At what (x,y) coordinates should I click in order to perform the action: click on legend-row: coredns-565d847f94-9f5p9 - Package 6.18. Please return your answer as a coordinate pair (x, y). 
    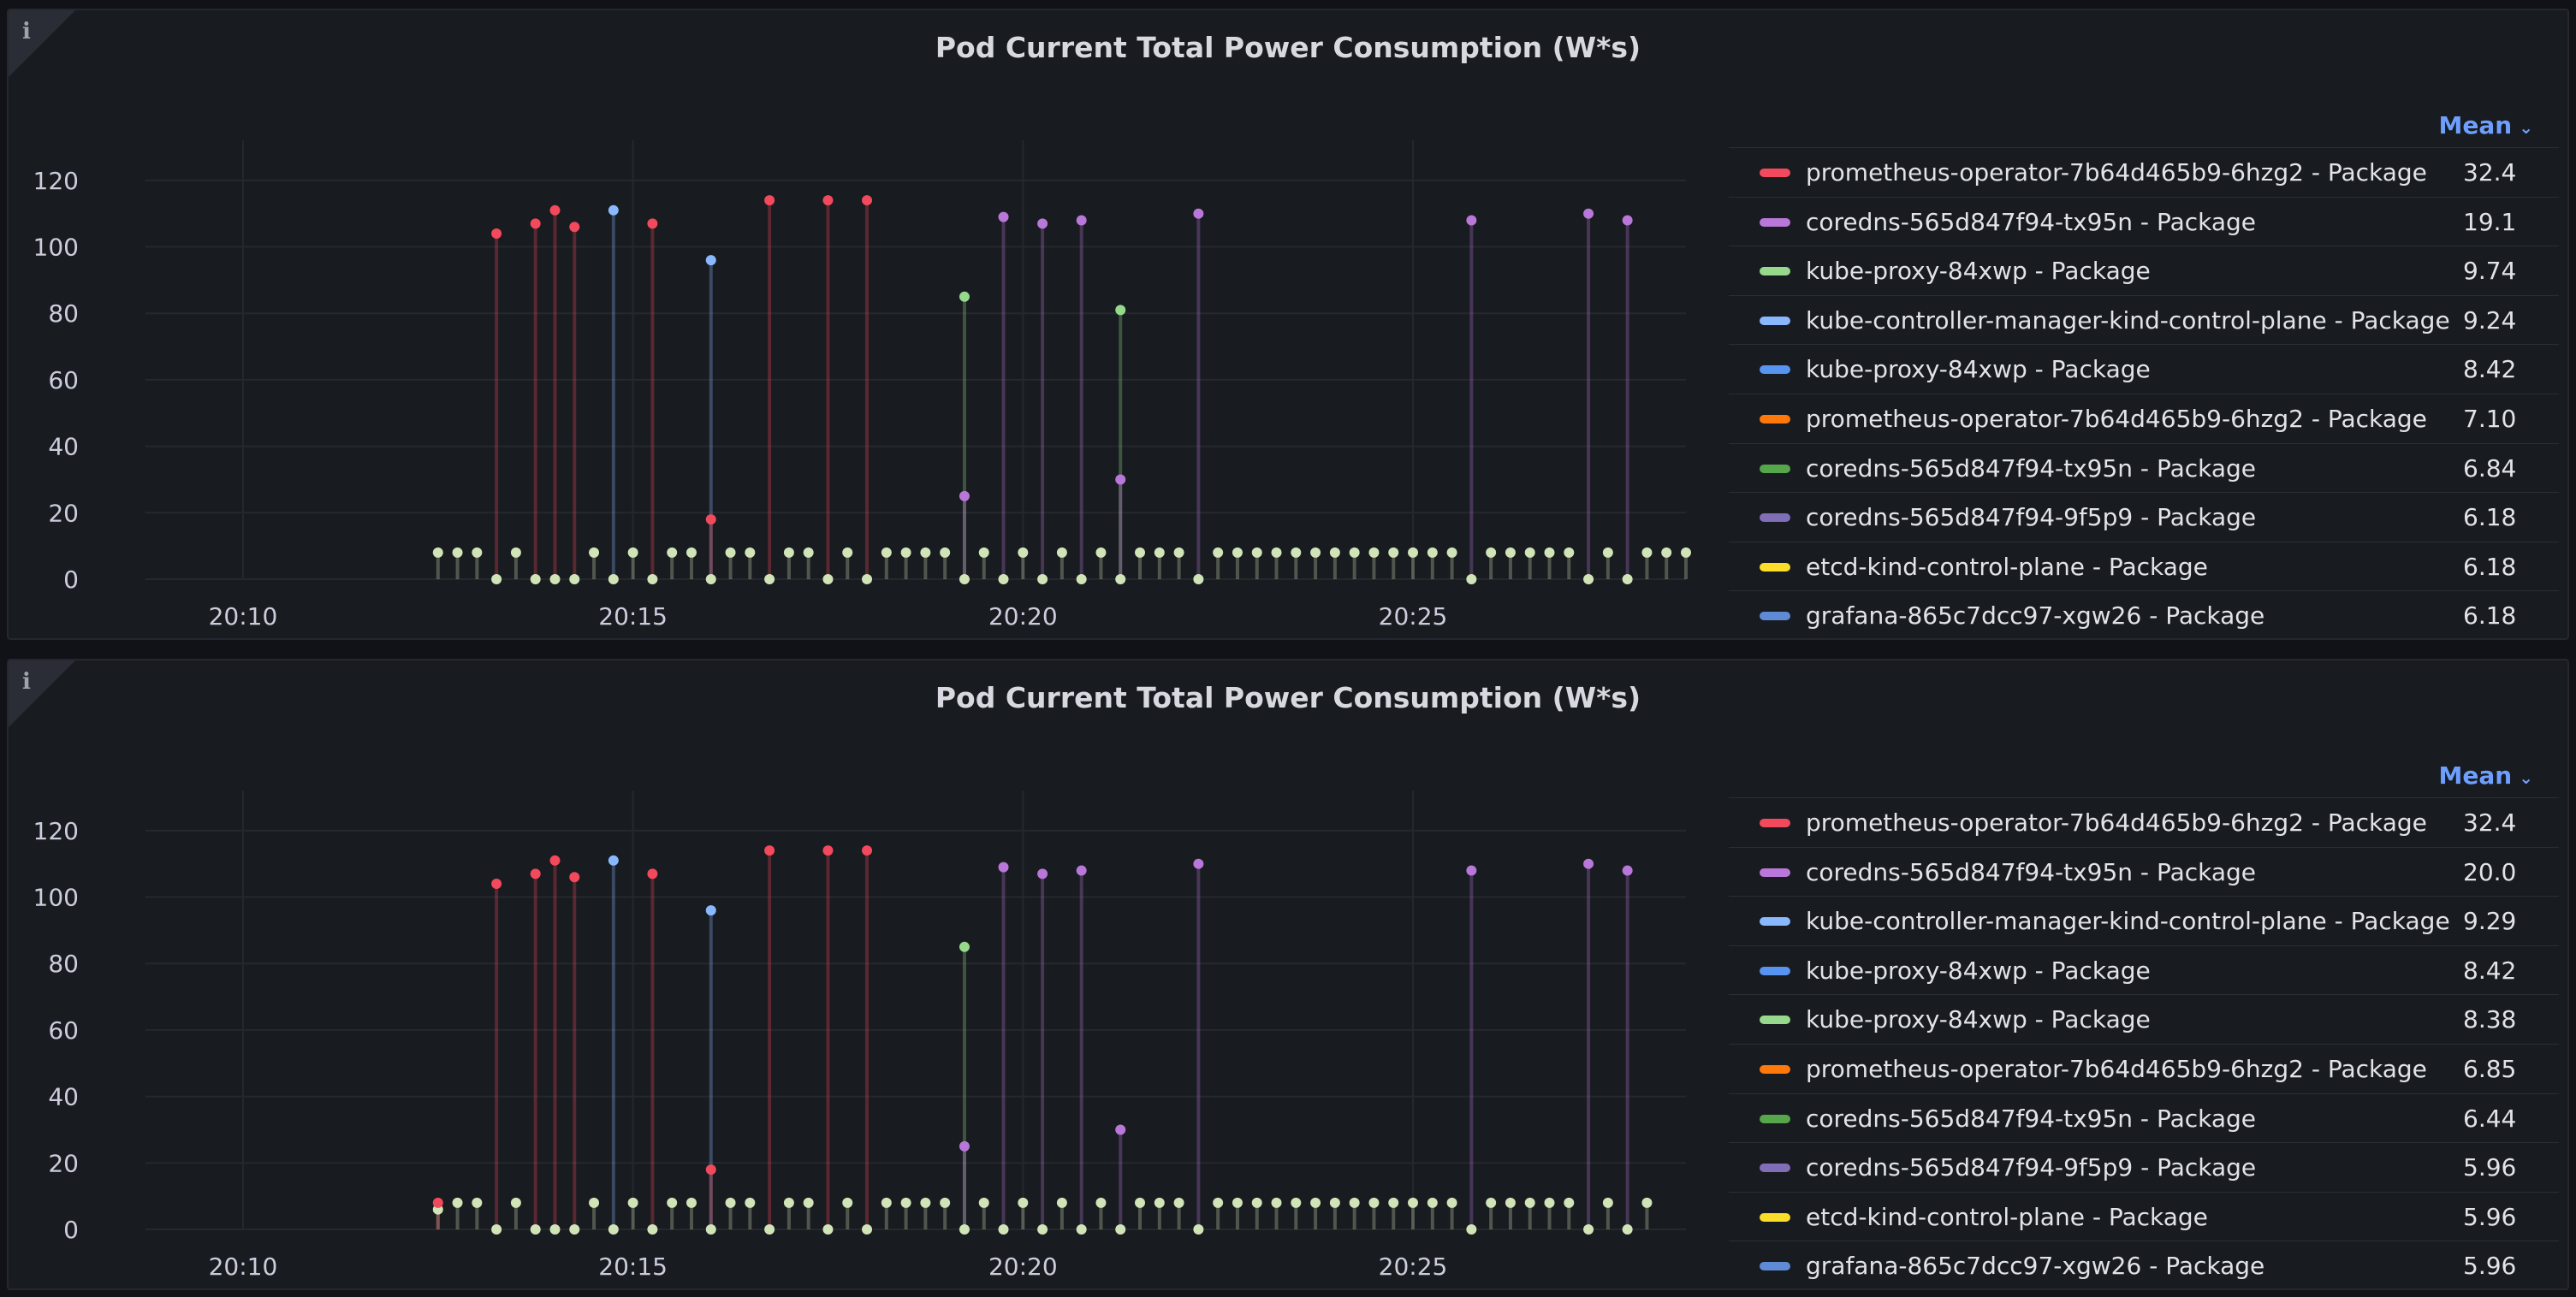
    Looking at the image, I should click on (2144, 517).